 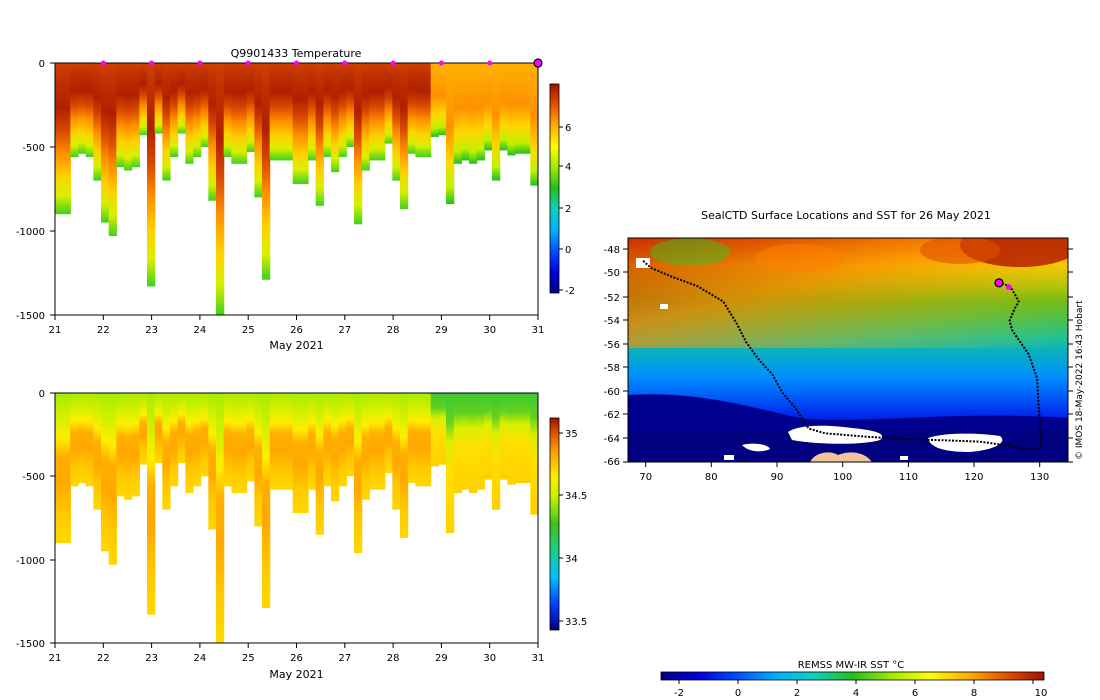 I want to click on sst-colorbar-tick: 2, so click(x=797, y=693).